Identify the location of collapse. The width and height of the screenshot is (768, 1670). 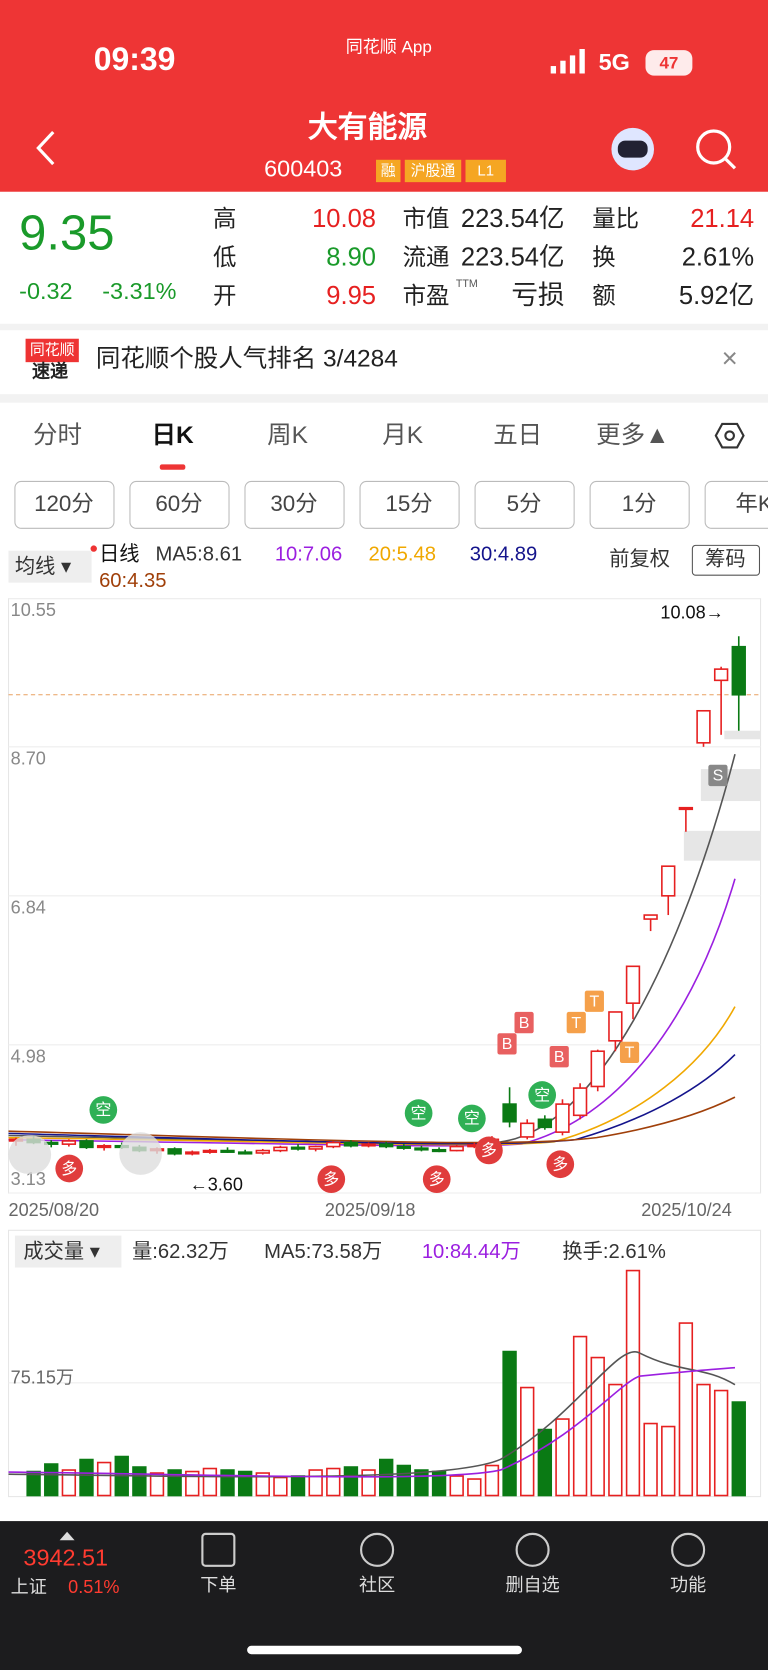
(30, 1154).